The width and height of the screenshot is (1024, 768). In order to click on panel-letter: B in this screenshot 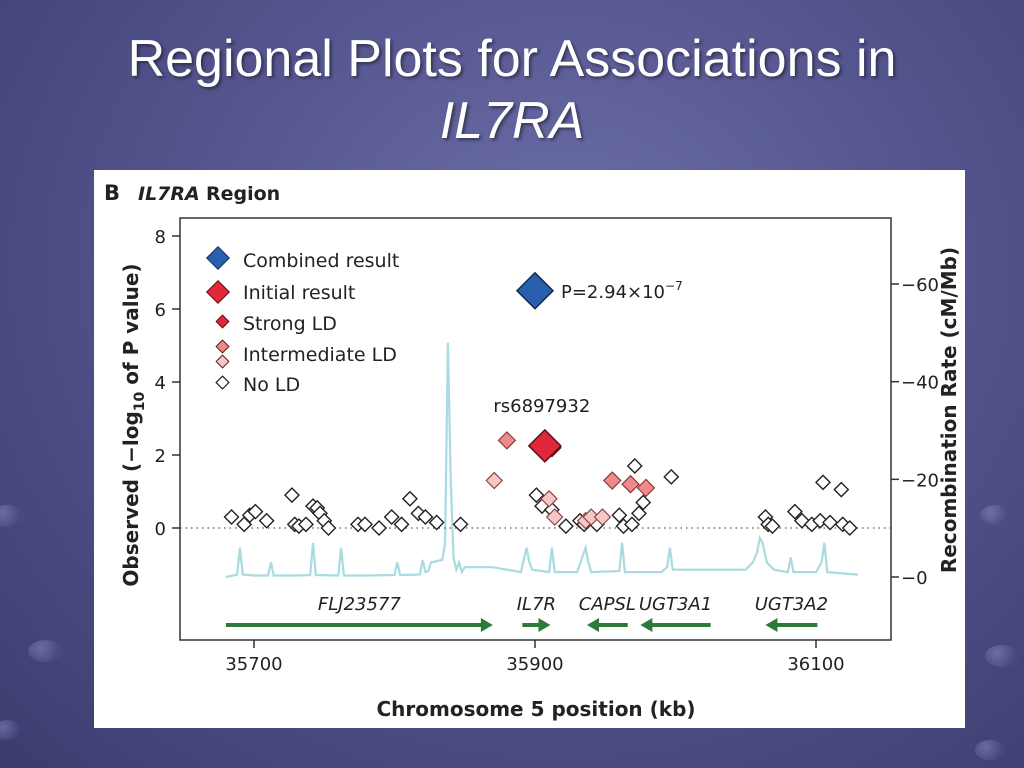, I will do `click(112, 193)`.